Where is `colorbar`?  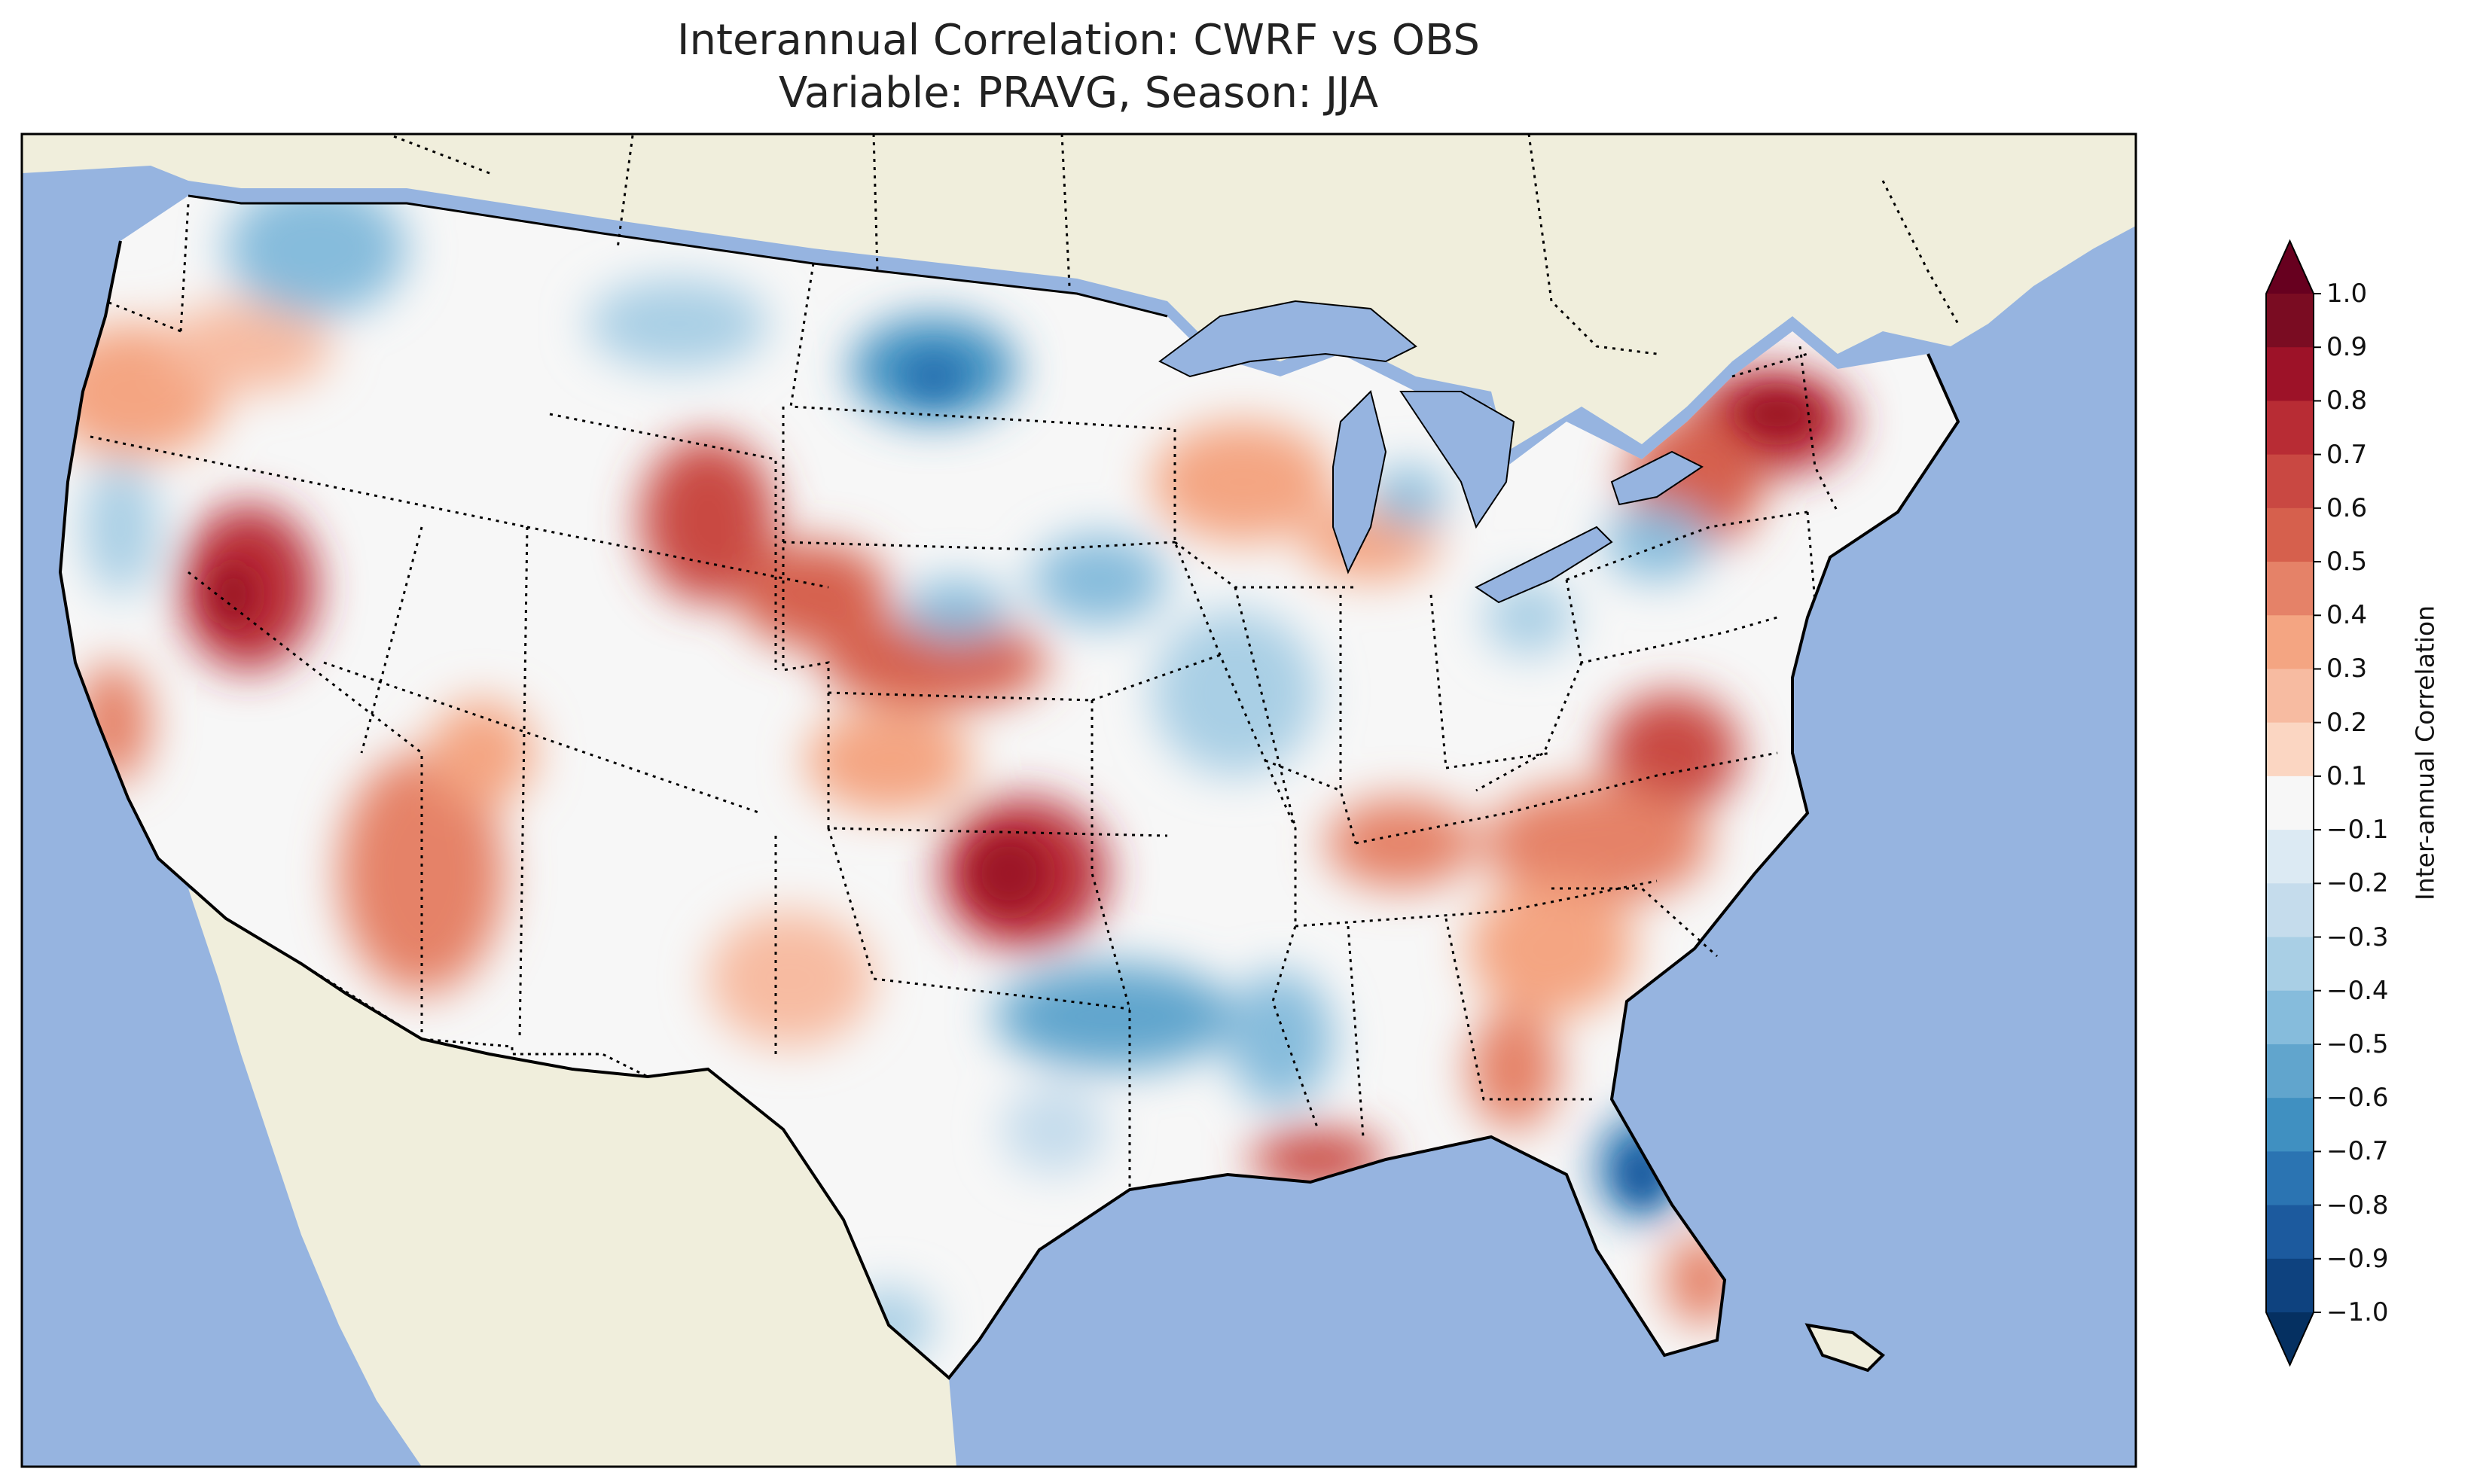
colorbar is located at coordinates (2293, 803).